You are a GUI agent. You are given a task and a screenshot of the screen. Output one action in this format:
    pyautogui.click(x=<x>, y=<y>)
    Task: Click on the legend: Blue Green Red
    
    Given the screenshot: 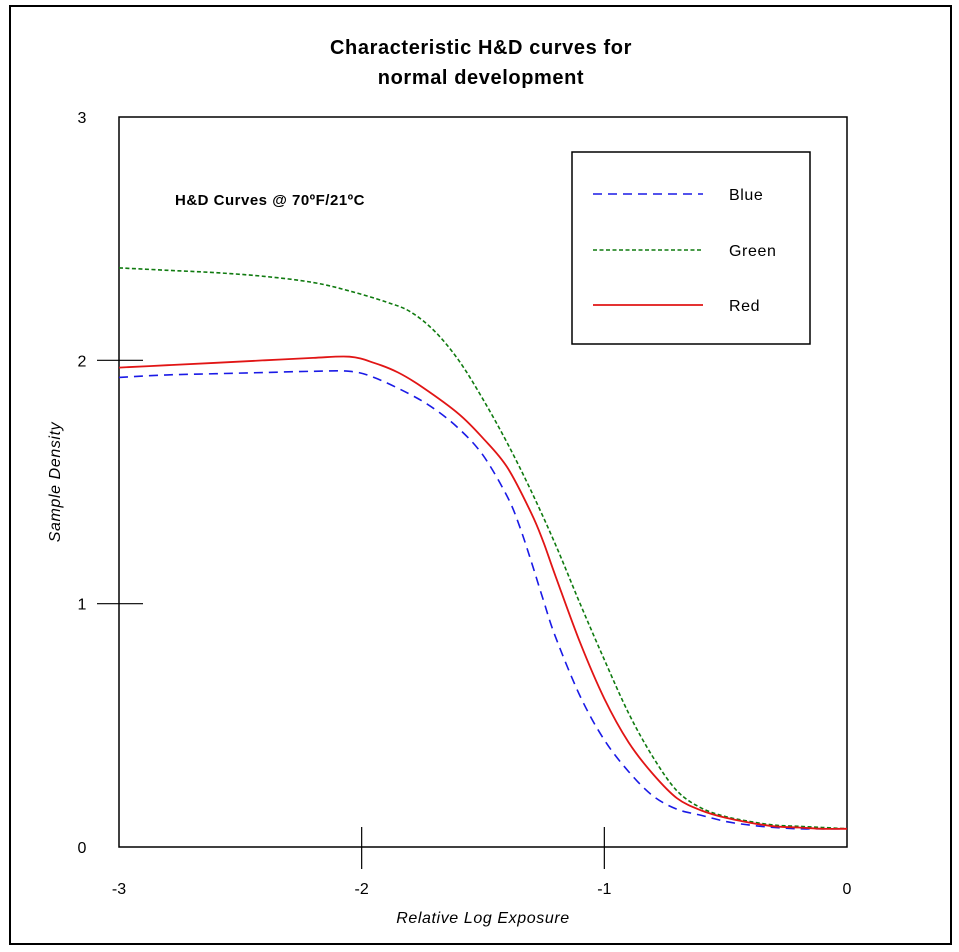 What is the action you would take?
    pyautogui.click(x=691, y=248)
    